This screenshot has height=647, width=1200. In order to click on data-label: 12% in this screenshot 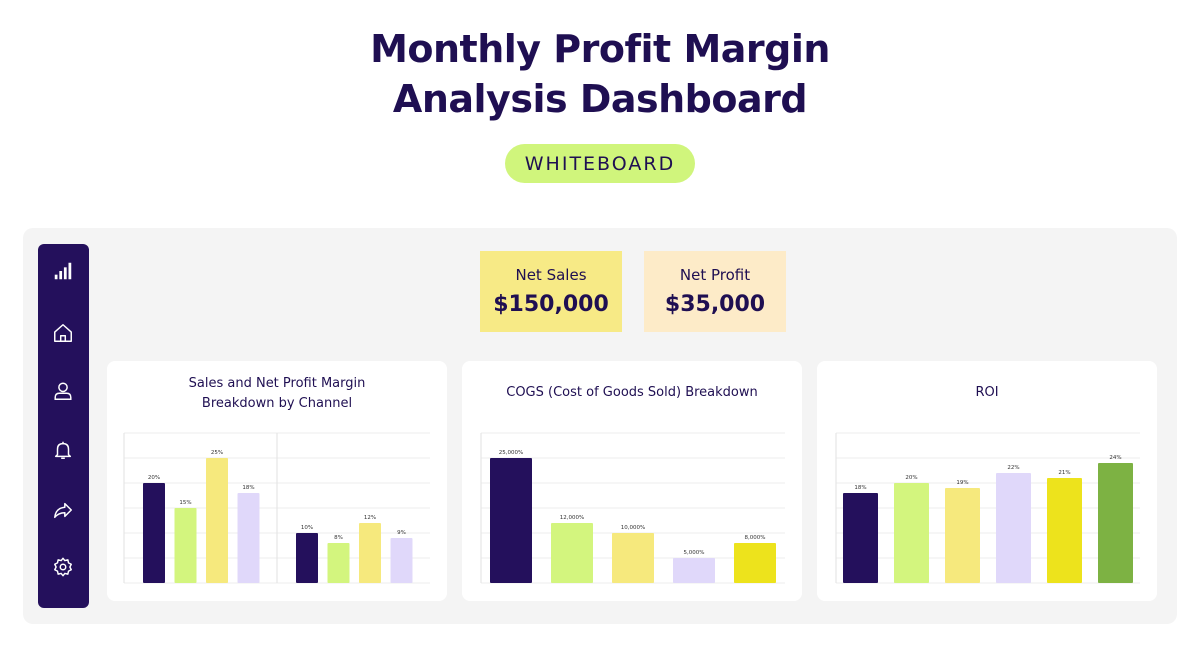, I will do `click(370, 518)`.